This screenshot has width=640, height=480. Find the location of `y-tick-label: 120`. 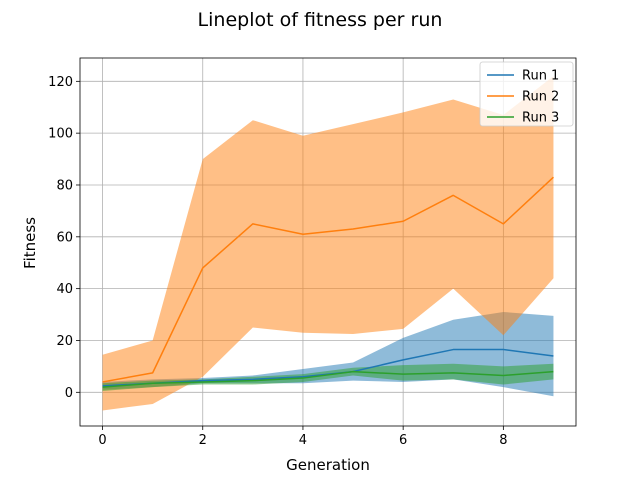

y-tick-label: 120 is located at coordinates (60, 82).